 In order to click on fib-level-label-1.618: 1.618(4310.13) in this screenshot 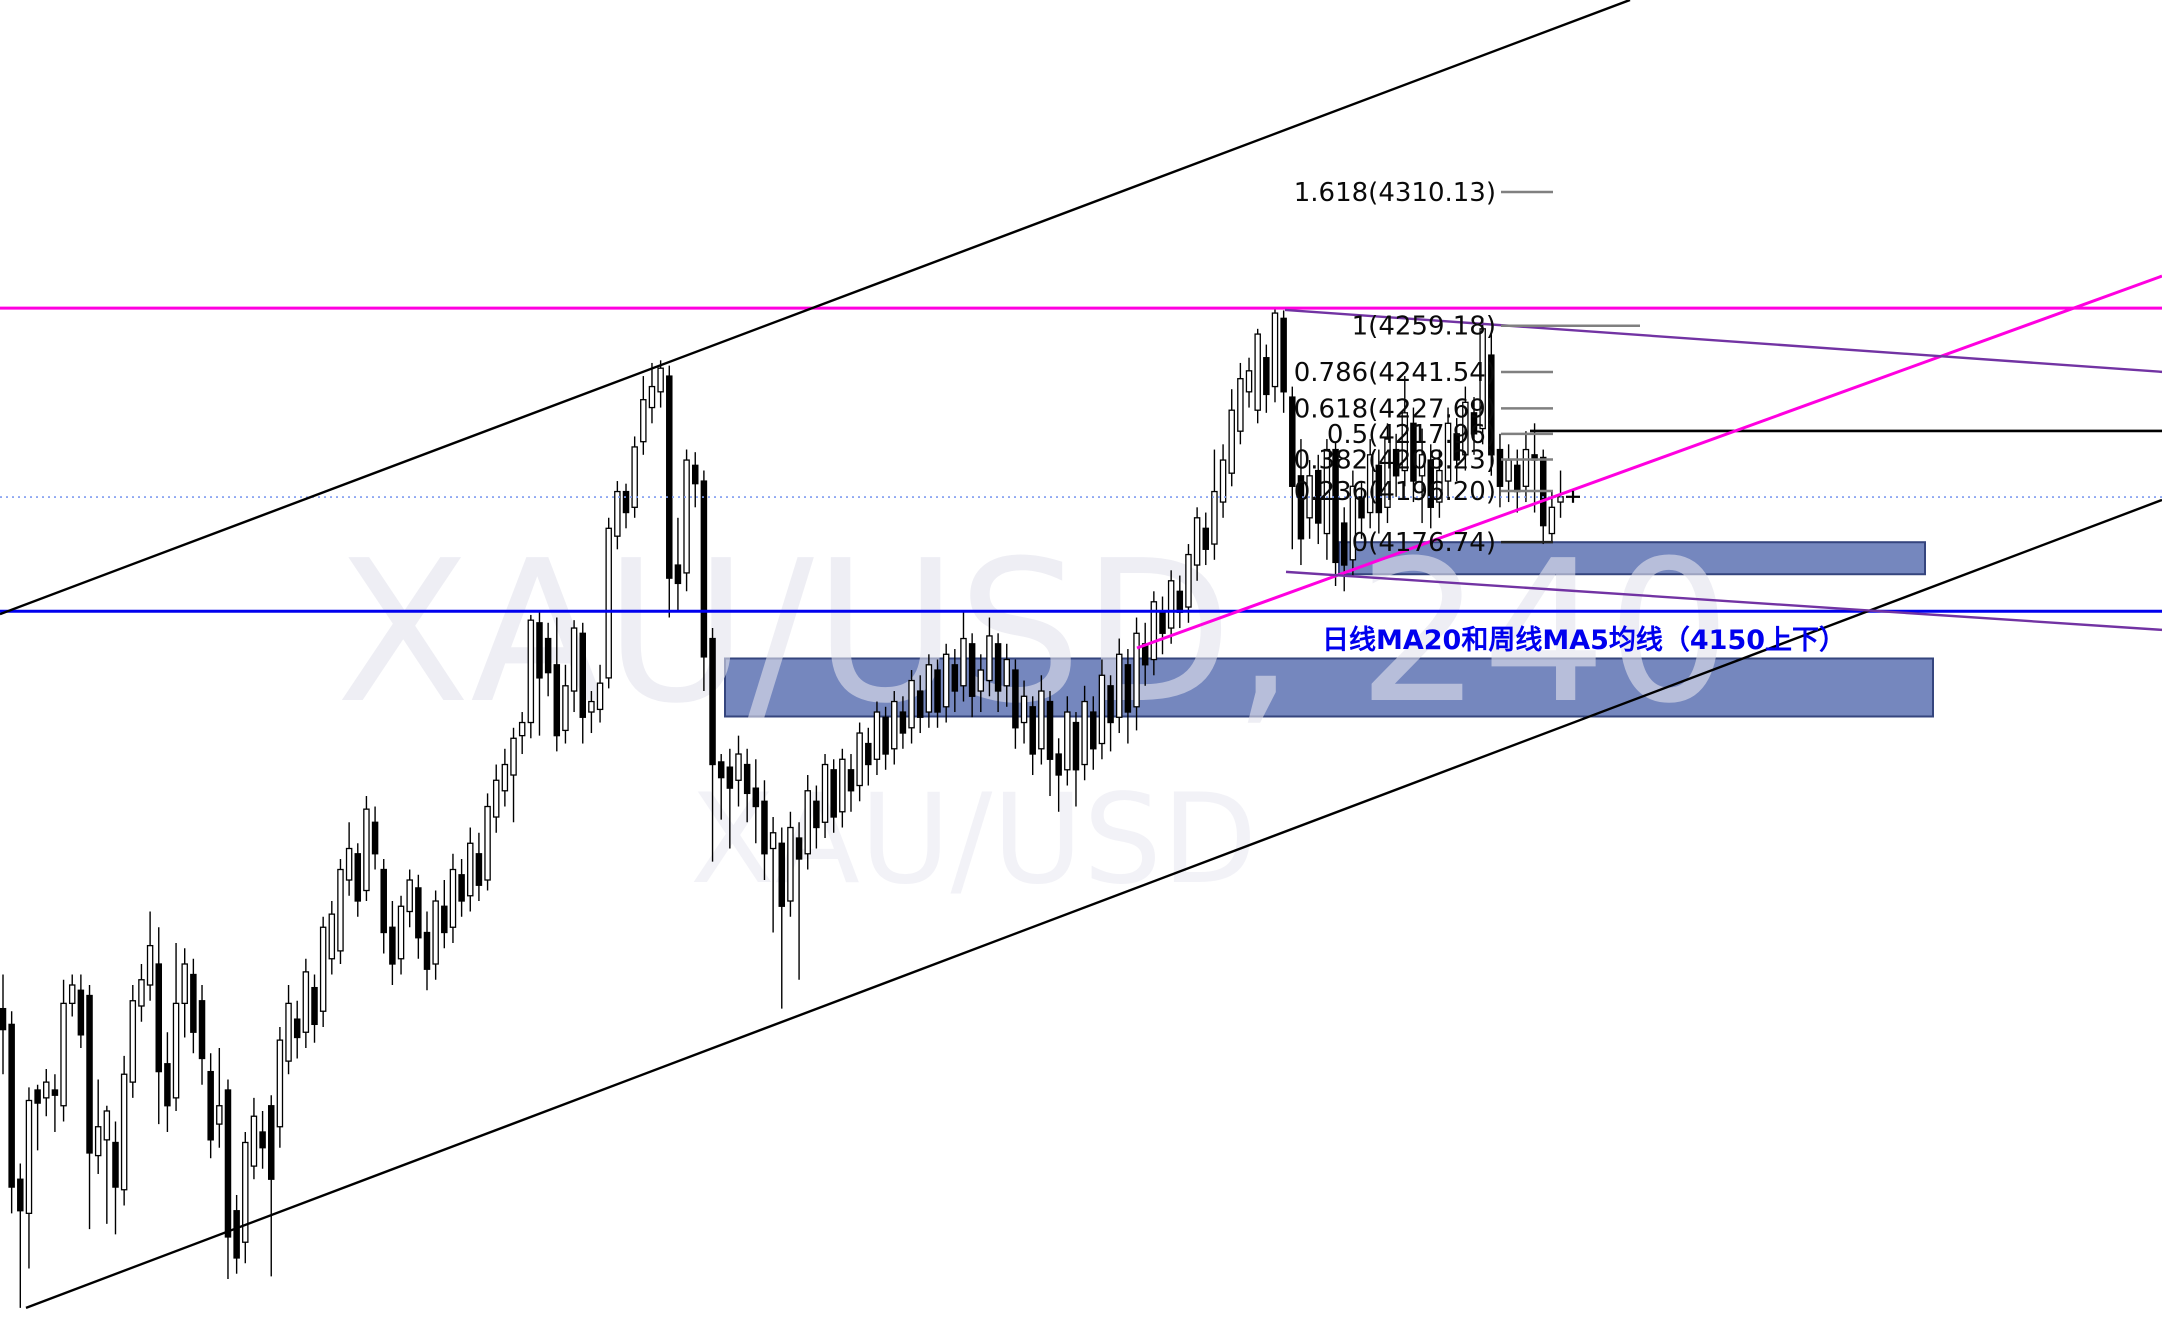, I will do `click(1395, 193)`.